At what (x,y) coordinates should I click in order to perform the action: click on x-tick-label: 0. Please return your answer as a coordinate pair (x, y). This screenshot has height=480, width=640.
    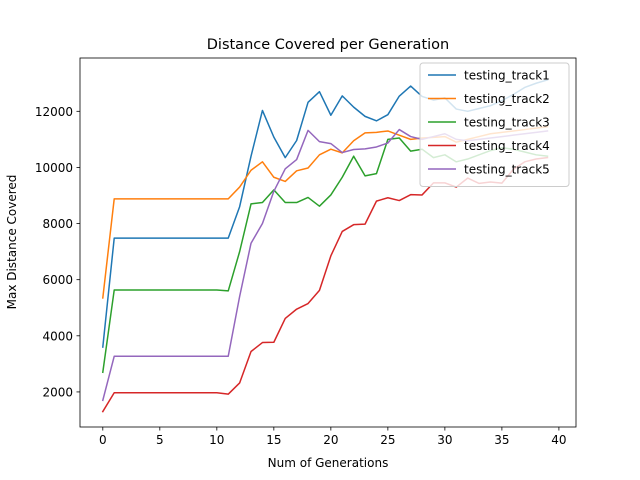
    Looking at the image, I should click on (103, 440).